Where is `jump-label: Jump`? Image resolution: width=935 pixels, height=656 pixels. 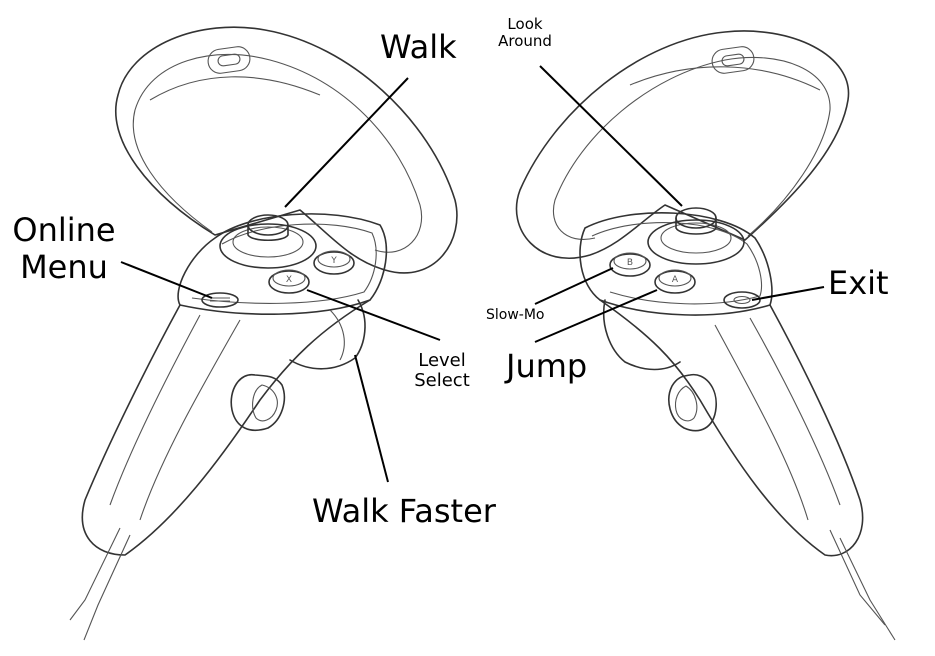
jump-label: Jump is located at coordinates (547, 366).